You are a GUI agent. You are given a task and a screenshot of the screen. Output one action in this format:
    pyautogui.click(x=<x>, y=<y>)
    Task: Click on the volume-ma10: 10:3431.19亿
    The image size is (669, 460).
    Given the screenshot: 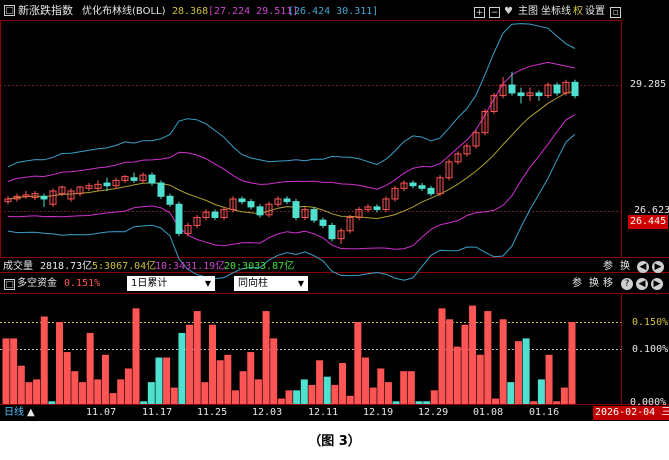 What is the action you would take?
    pyautogui.click(x=190, y=266)
    